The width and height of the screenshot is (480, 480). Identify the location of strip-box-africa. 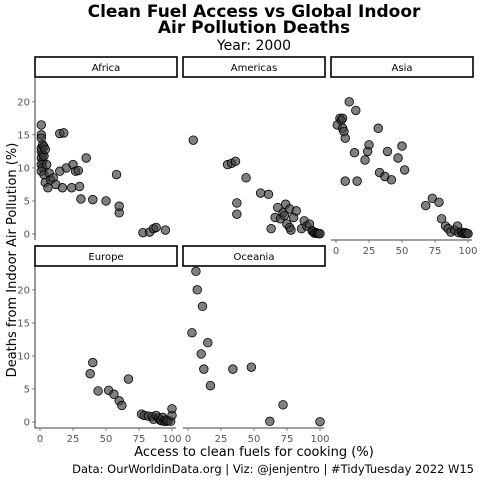
(106, 67).